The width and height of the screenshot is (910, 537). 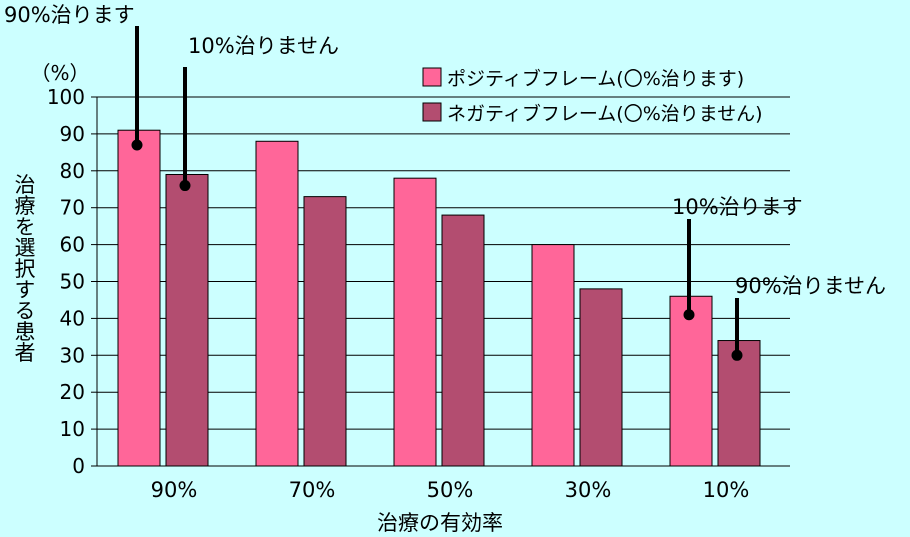 I want to click on annotation-label: 10%治ります, so click(x=737, y=207).